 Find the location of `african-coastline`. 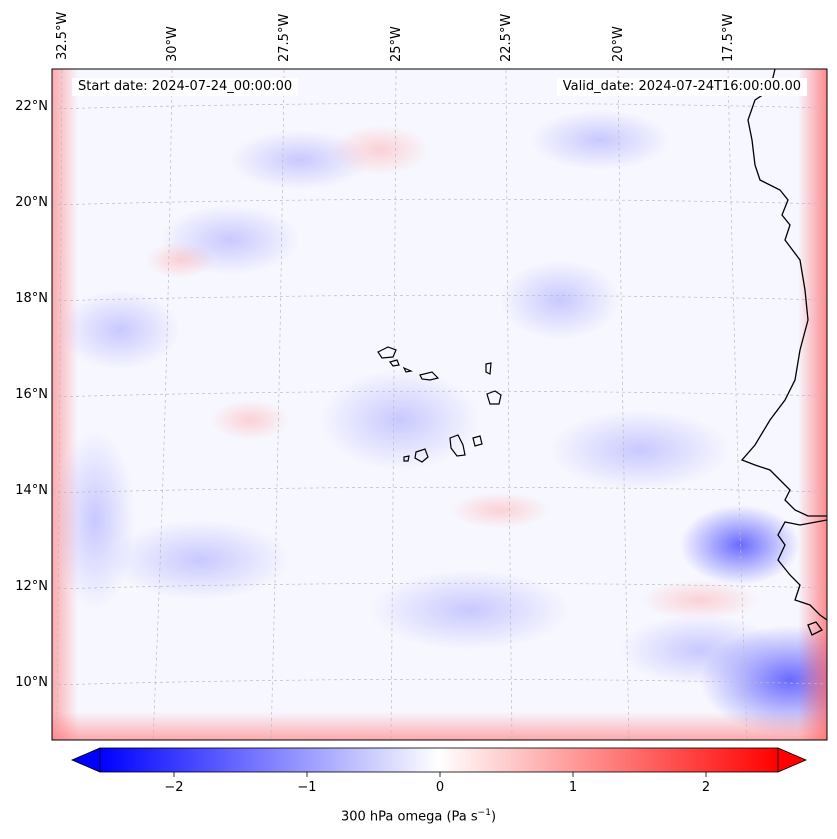

african-coastline is located at coordinates (783, 293).